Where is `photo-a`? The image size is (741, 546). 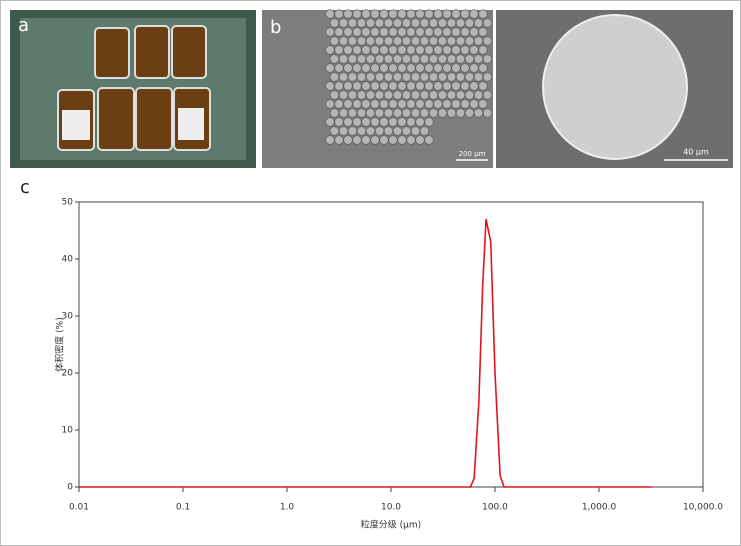
photo-a is located at coordinates (133, 89).